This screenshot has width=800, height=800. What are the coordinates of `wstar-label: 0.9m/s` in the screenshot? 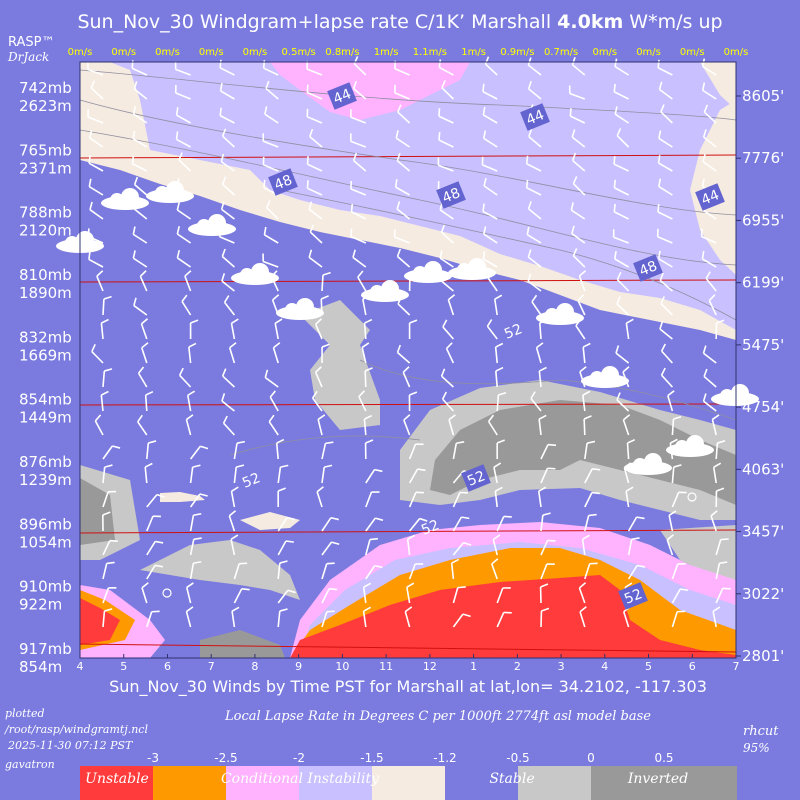 It's located at (517, 52).